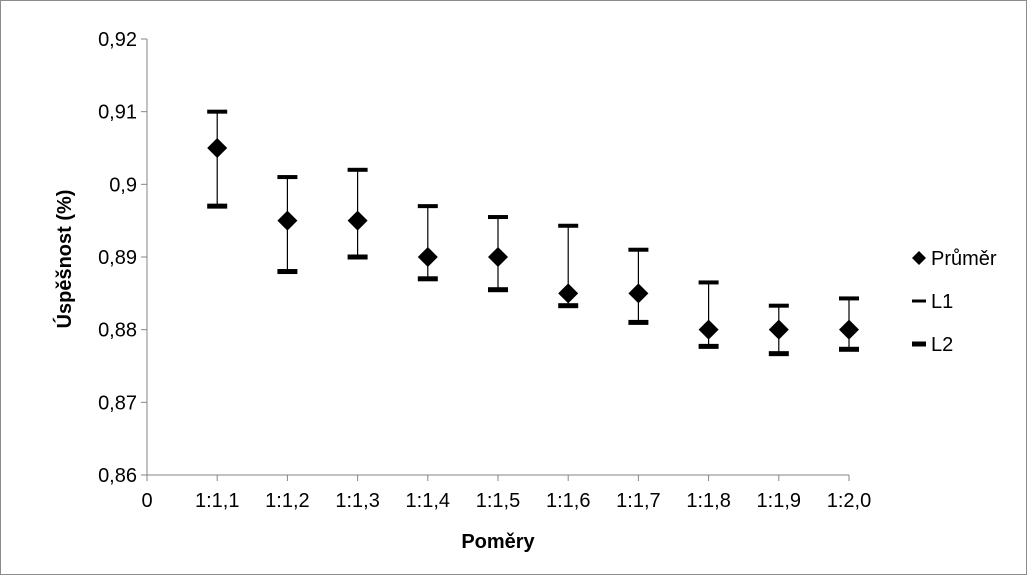 This screenshot has width=1027, height=576. What do you see at coordinates (498, 501) in the screenshot?
I see `x-tick-label: 1:1,5` at bounding box center [498, 501].